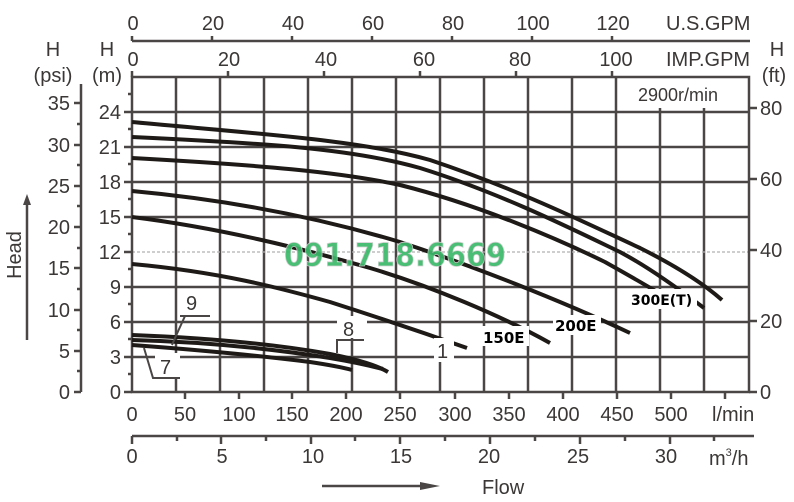 Image resolution: width=794 pixels, height=502 pixels. Describe the element at coordinates (616, 415) in the screenshot. I see `lpm-tick: 450` at that location.